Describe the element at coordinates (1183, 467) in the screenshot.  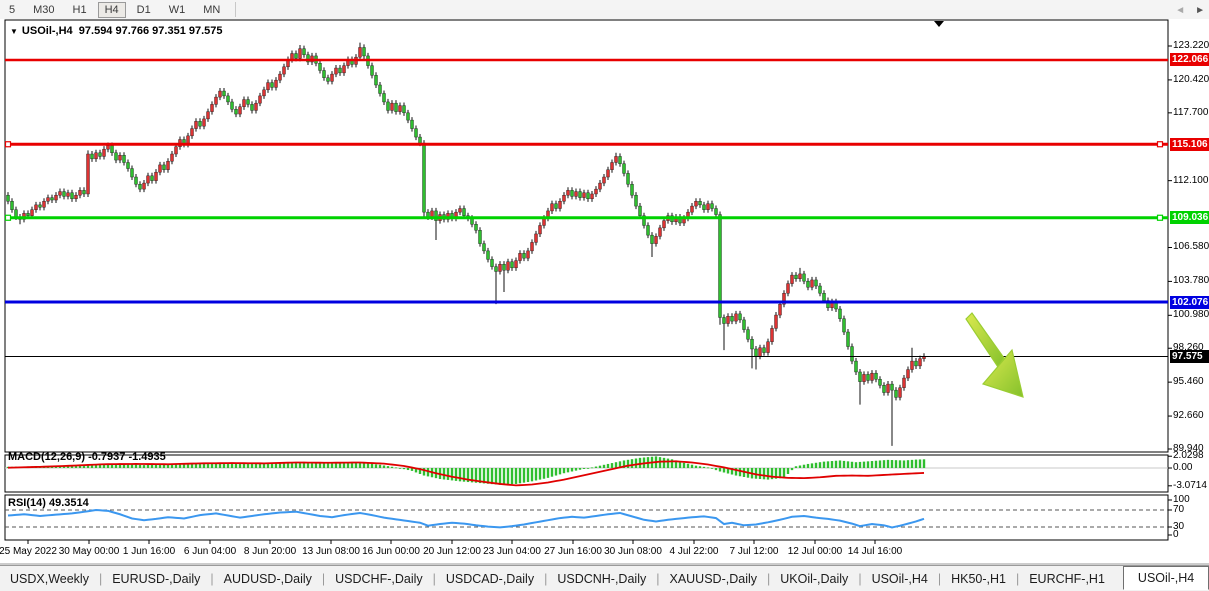
I see `macd-scale-label: 0.00` at that location.